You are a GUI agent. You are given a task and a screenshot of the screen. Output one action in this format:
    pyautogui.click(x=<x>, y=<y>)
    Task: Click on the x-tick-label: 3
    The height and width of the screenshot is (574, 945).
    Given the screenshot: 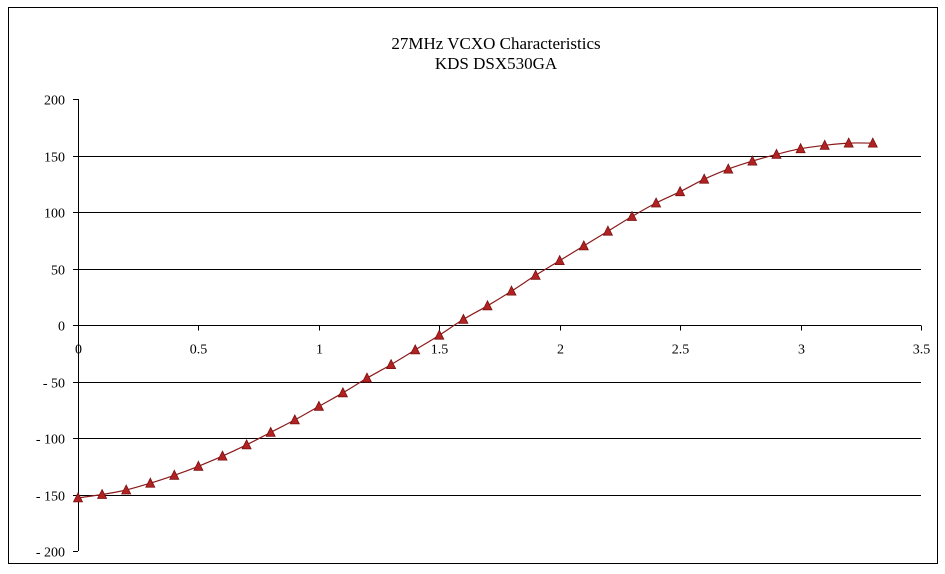 What is the action you would take?
    pyautogui.click(x=801, y=350)
    